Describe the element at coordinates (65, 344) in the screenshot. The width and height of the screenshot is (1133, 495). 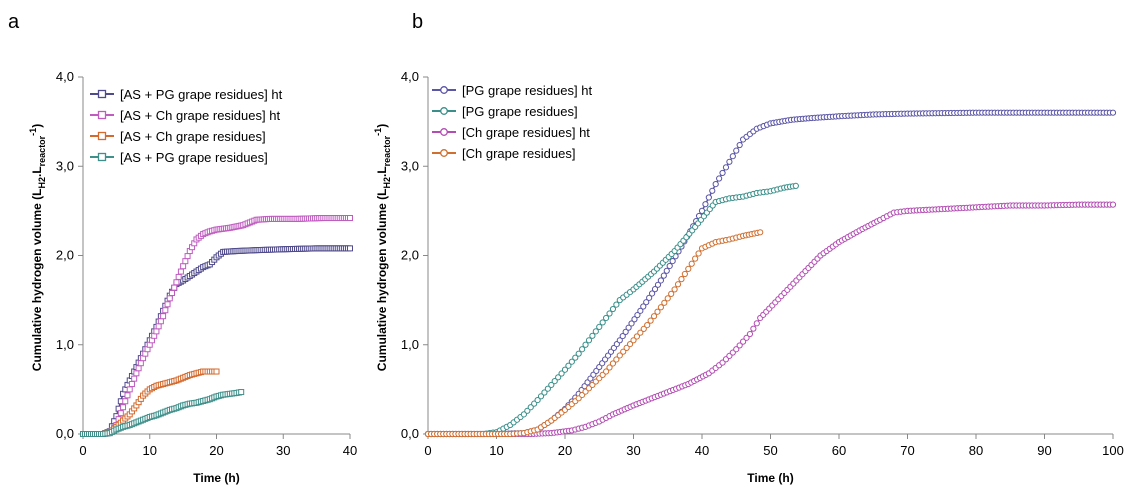
I see `y-tick-label: 1,0` at that location.